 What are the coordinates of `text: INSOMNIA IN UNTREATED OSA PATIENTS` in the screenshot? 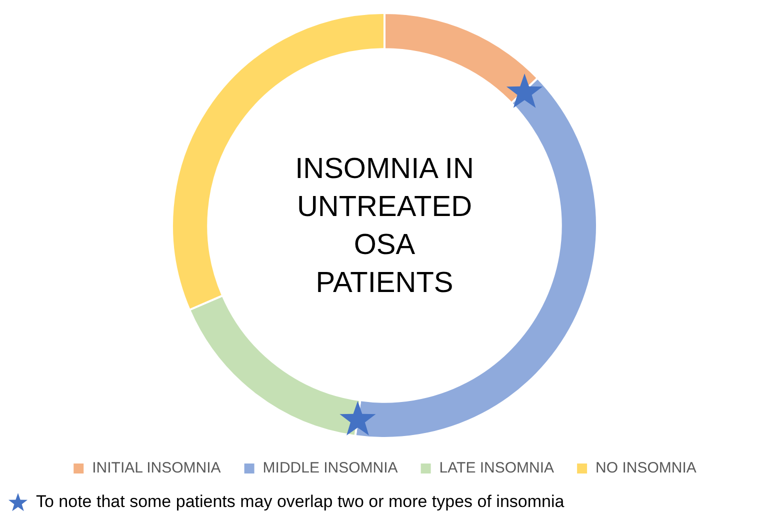 It's located at (384, 226).